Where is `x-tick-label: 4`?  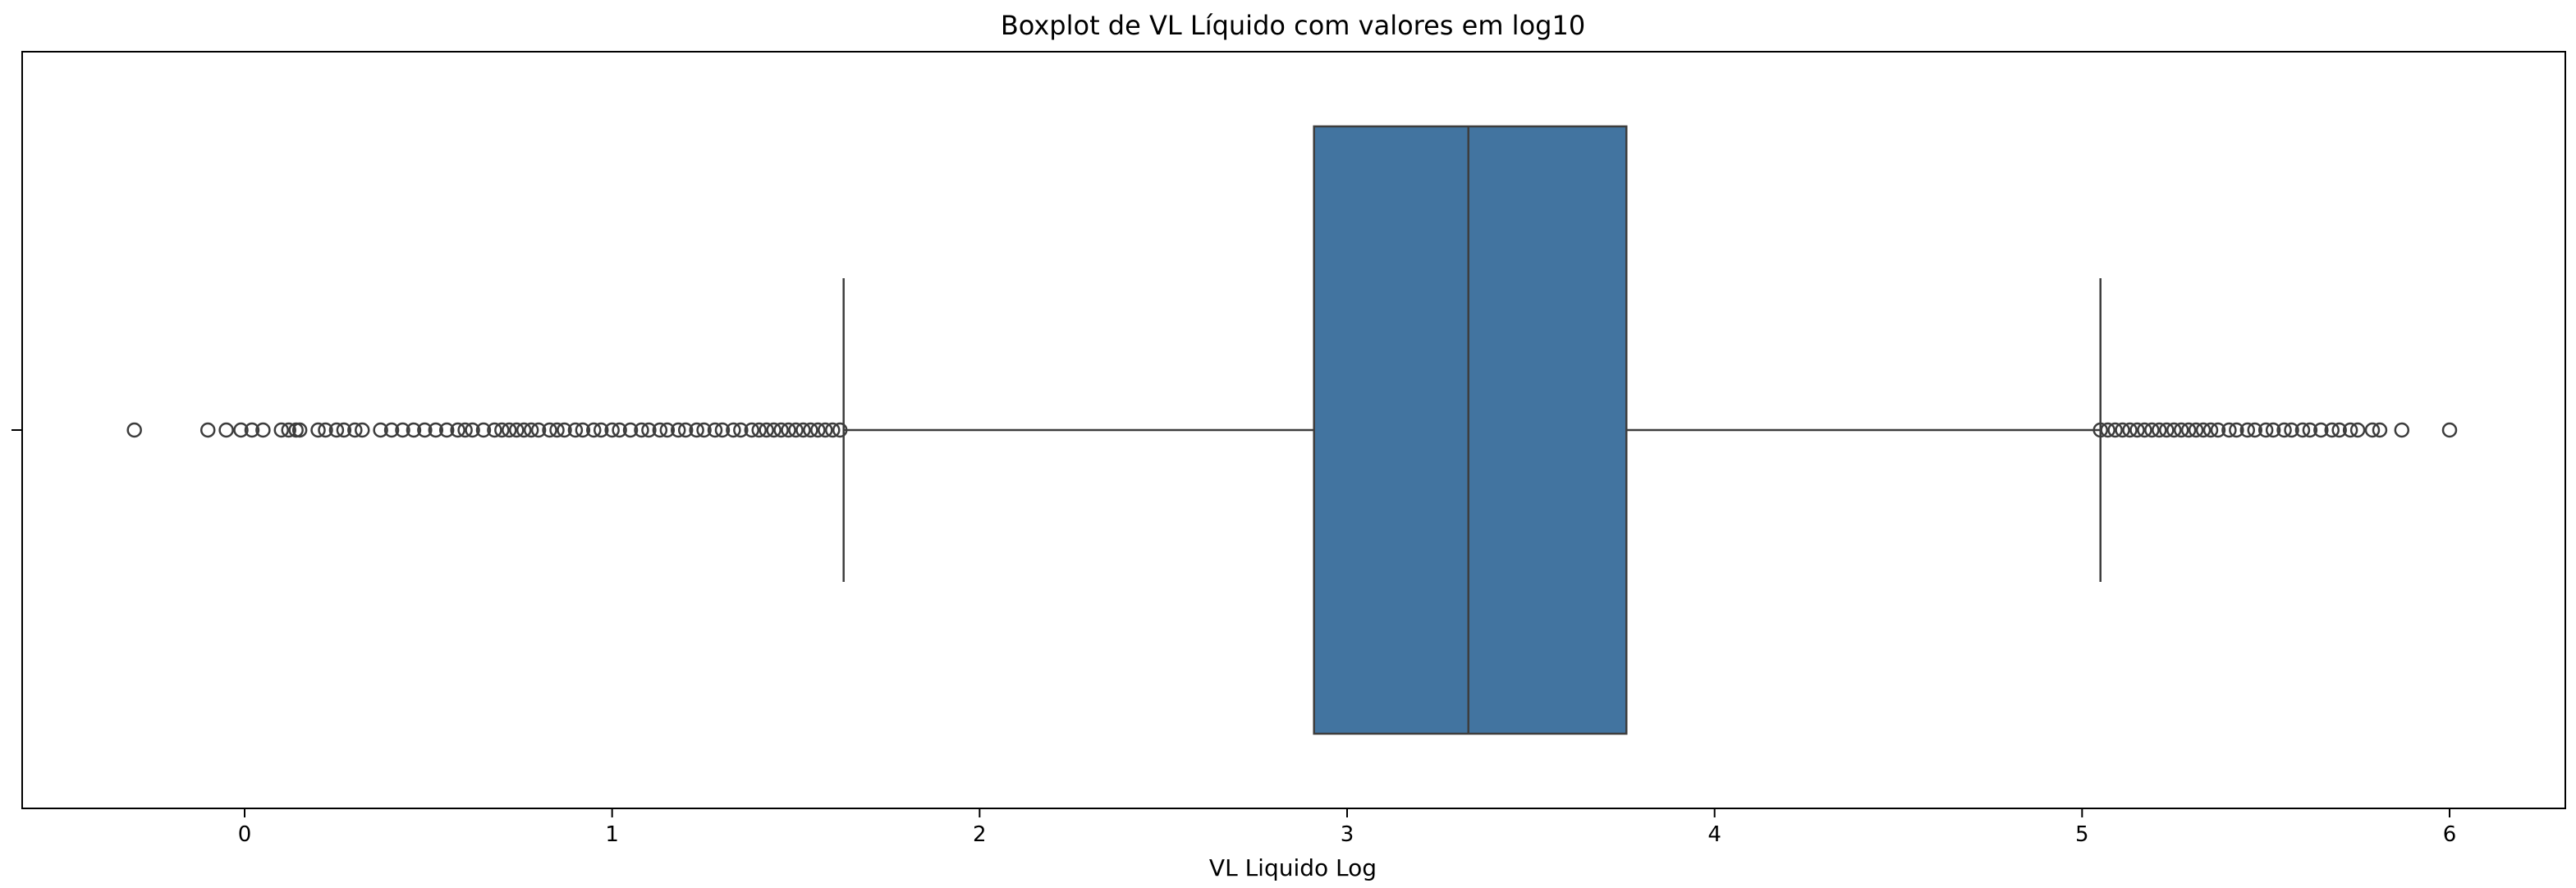
x-tick-label: 4 is located at coordinates (1714, 834).